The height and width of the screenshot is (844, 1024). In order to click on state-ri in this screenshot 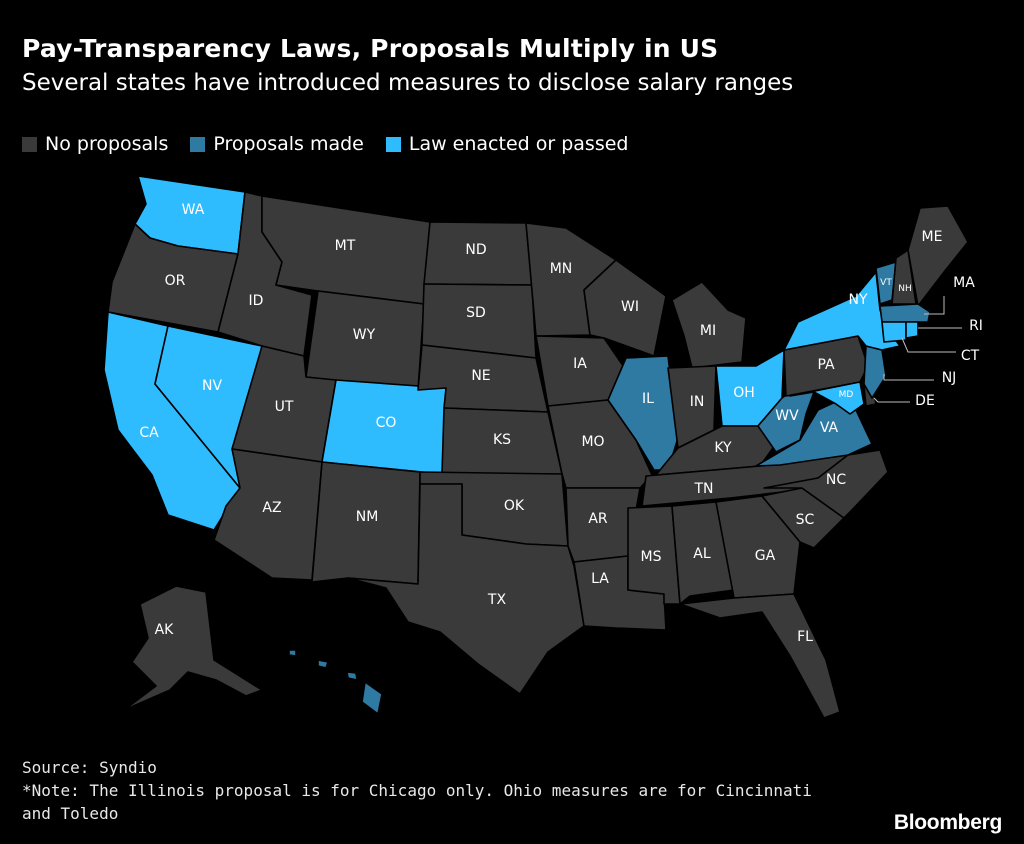, I will do `click(912, 330)`.